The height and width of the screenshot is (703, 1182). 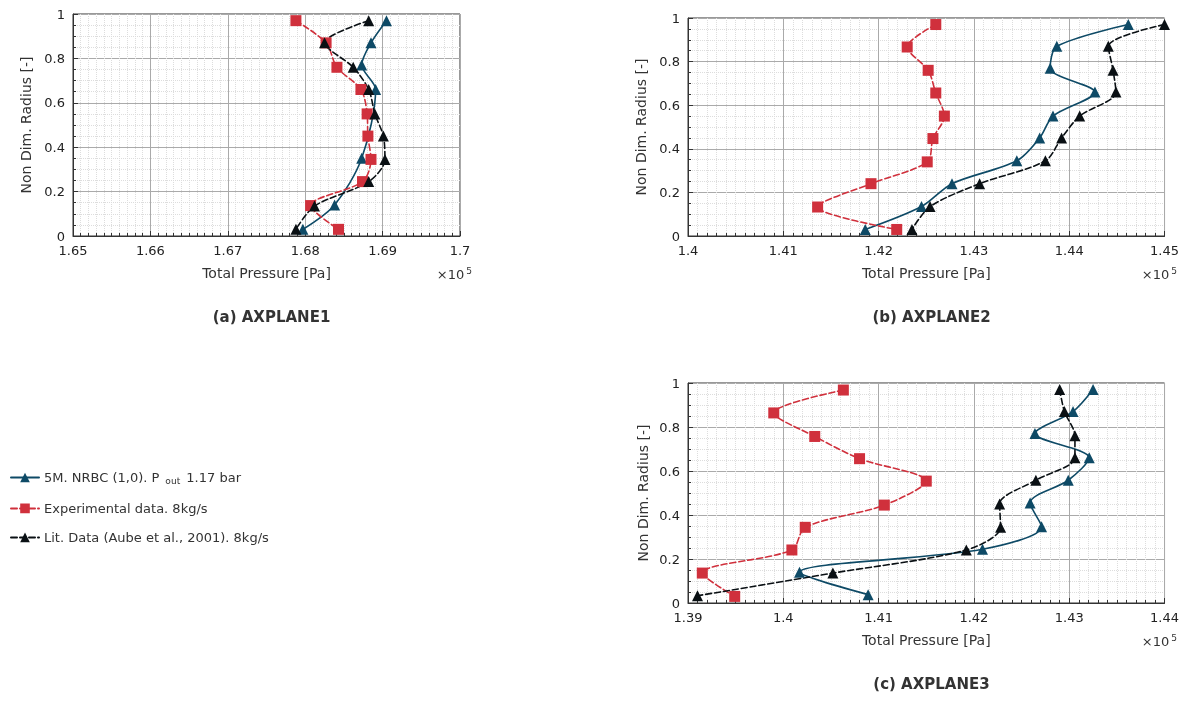 I want to click on text: (c) AXPLANE3, so click(x=931, y=683).